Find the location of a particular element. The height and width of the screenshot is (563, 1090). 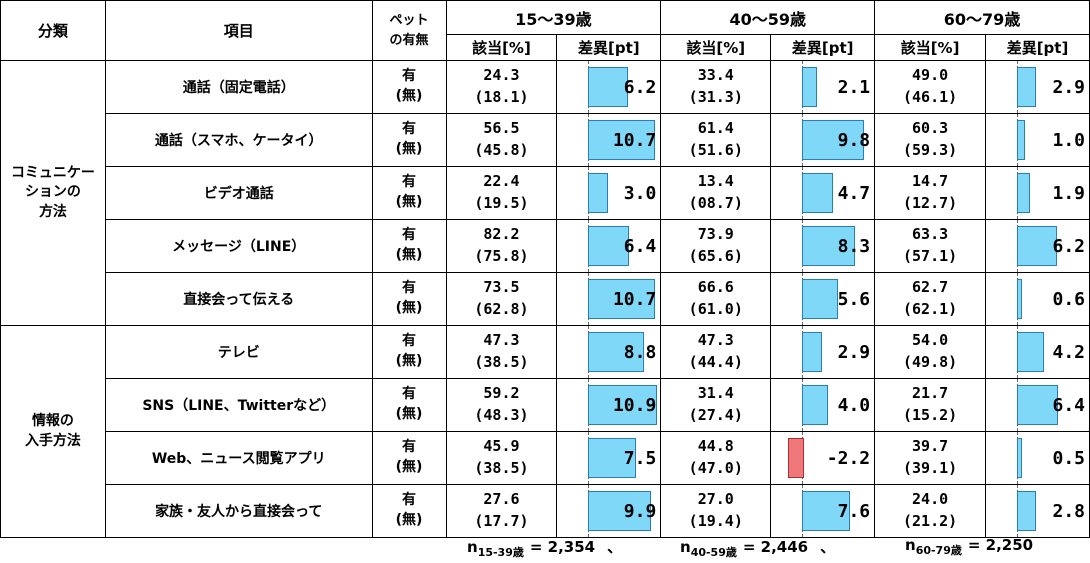

value-cell: 45.9 (38.5) is located at coordinates (501, 458).